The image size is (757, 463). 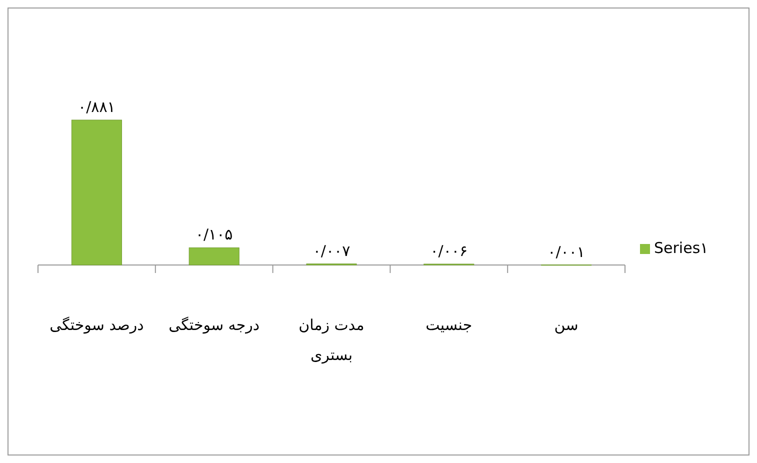 What do you see at coordinates (332, 340) in the screenshot?
I see `x-tick-label: مدت زمان بستری` at bounding box center [332, 340].